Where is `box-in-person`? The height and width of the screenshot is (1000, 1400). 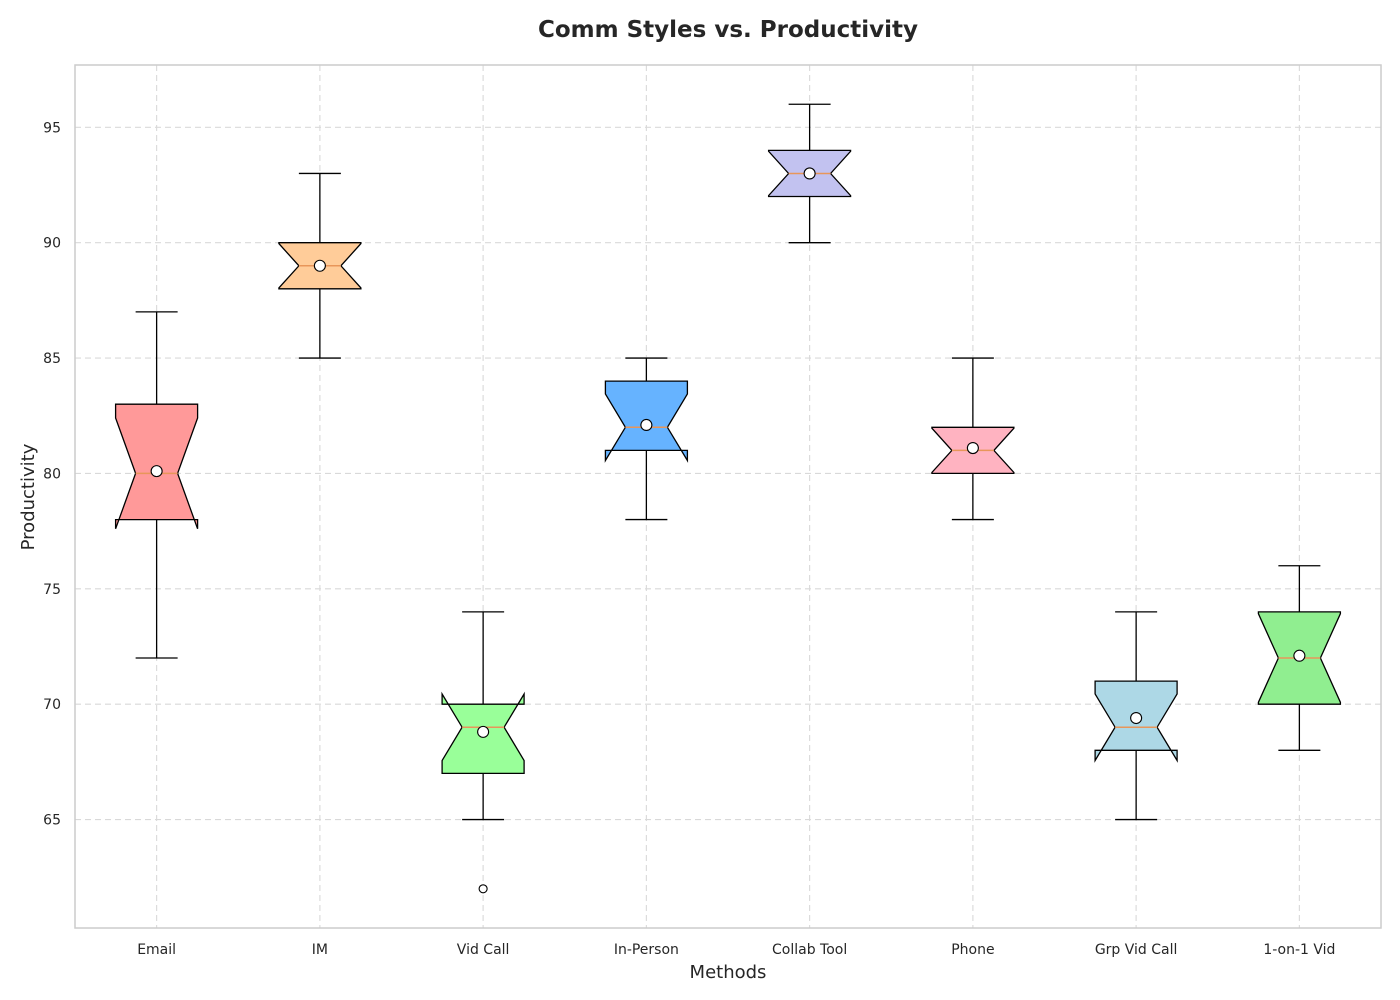 box-in-person is located at coordinates (646, 439).